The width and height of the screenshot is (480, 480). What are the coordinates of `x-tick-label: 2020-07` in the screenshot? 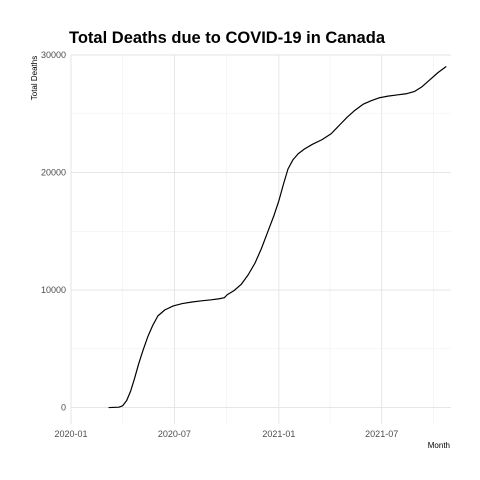 It's located at (174, 434).